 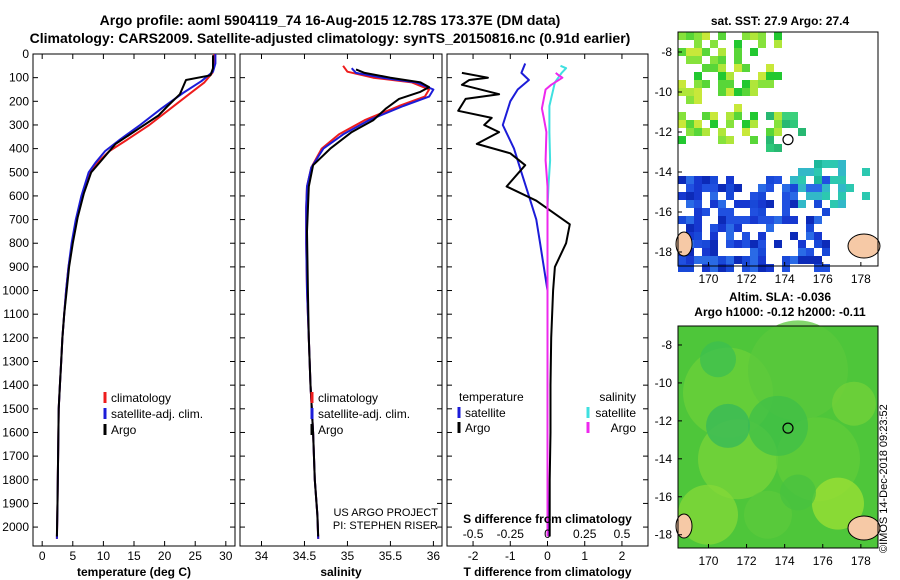 I want to click on depth-tick-label: 0, so click(x=25, y=54).